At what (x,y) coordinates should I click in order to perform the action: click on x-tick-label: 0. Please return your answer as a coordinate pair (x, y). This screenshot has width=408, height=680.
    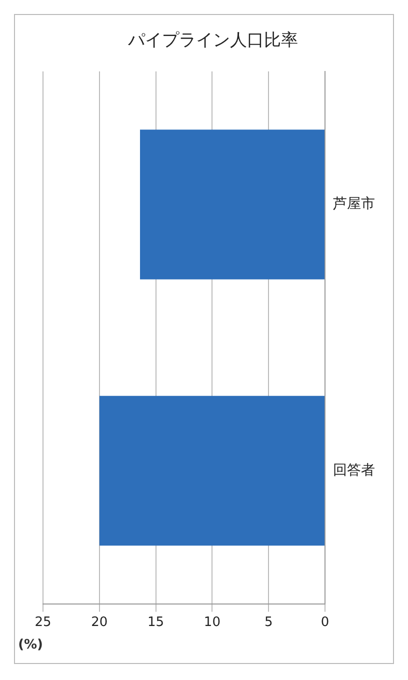
    Looking at the image, I should click on (325, 622).